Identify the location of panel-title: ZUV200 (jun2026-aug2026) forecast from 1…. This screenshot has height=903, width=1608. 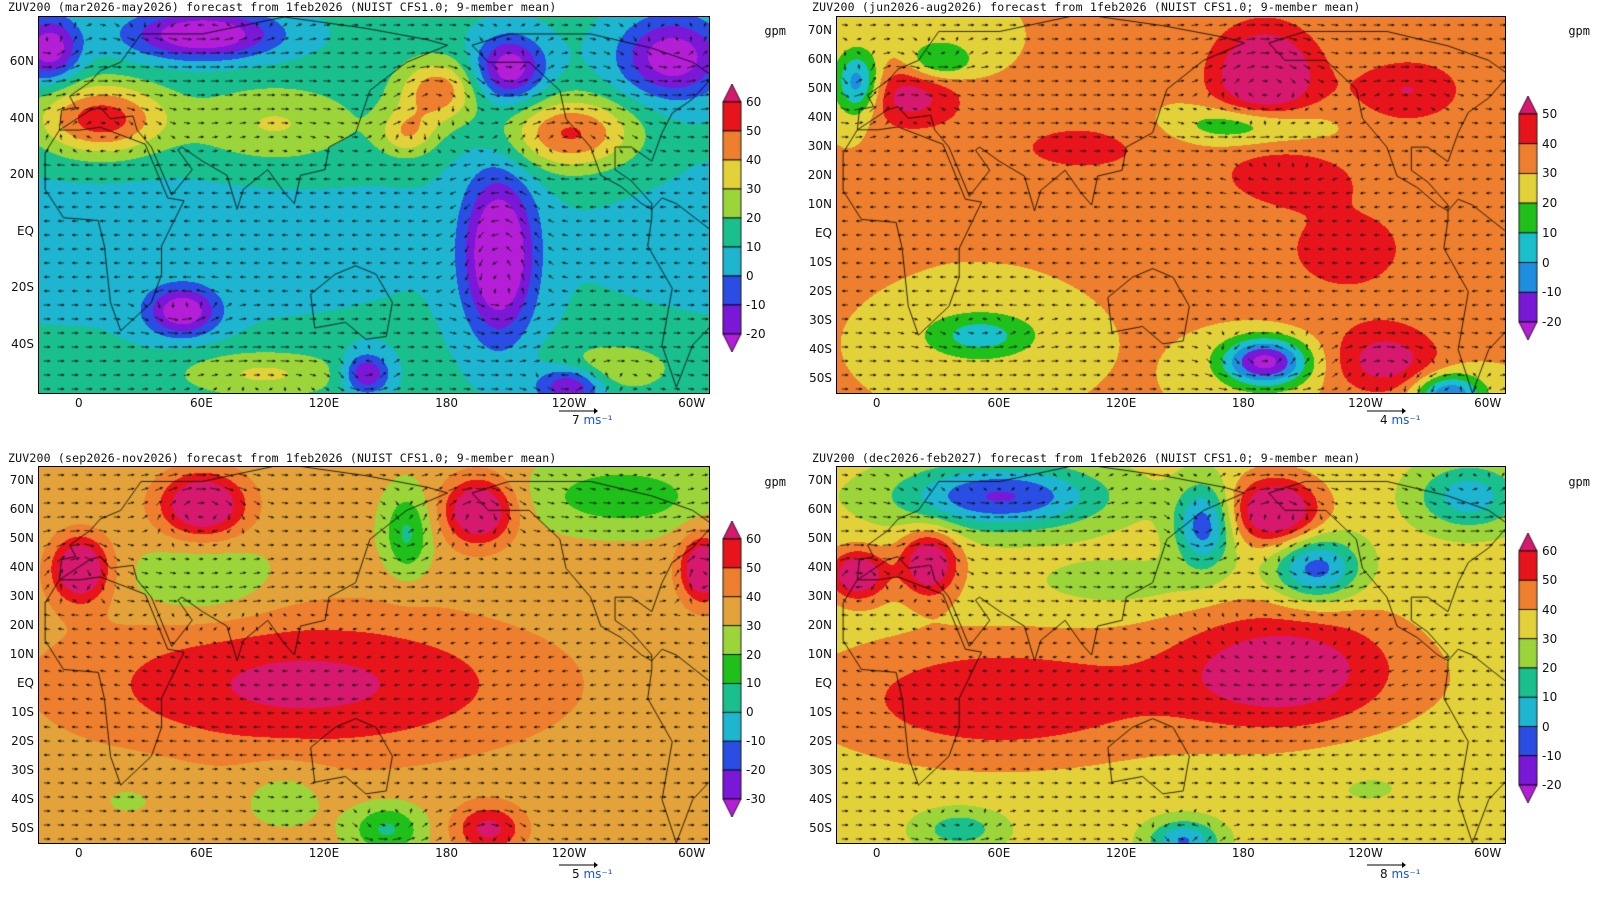
(1086, 7).